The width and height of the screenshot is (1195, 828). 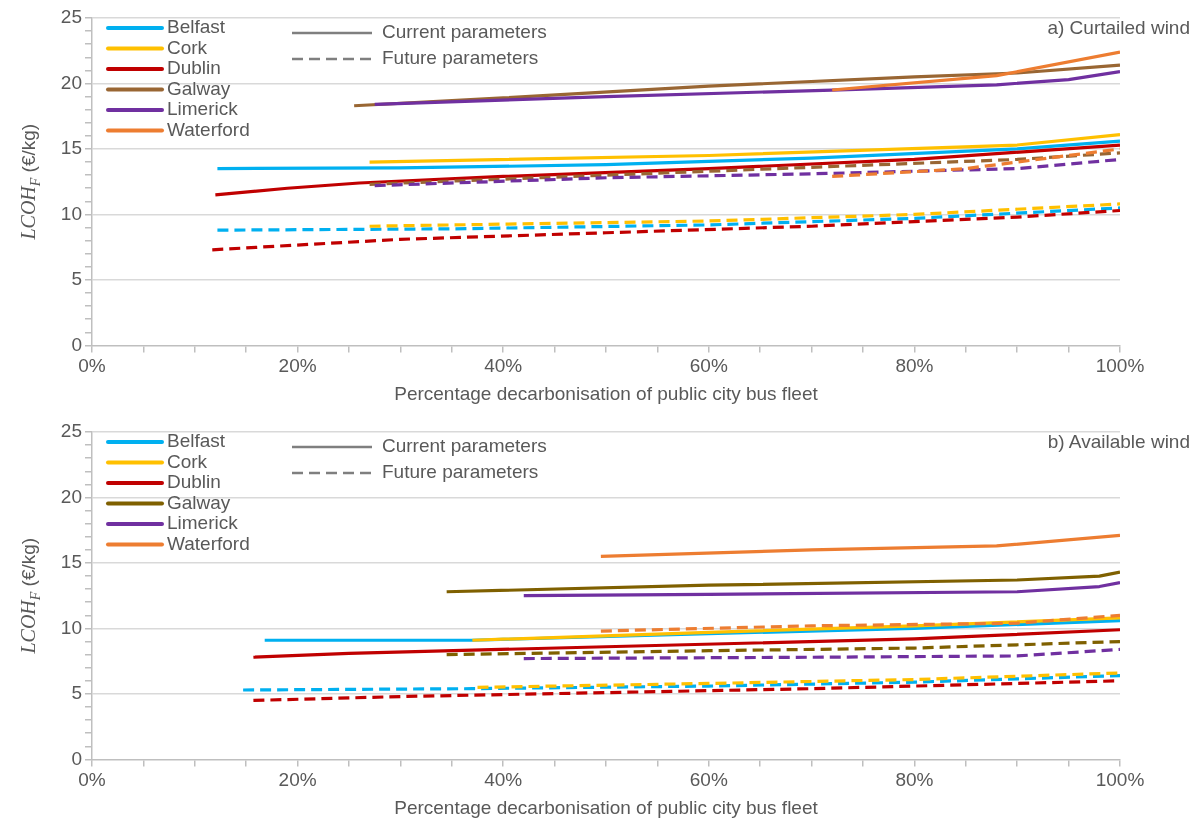 I want to click on annotation: a) Curtailed wind, so click(x=1118, y=28).